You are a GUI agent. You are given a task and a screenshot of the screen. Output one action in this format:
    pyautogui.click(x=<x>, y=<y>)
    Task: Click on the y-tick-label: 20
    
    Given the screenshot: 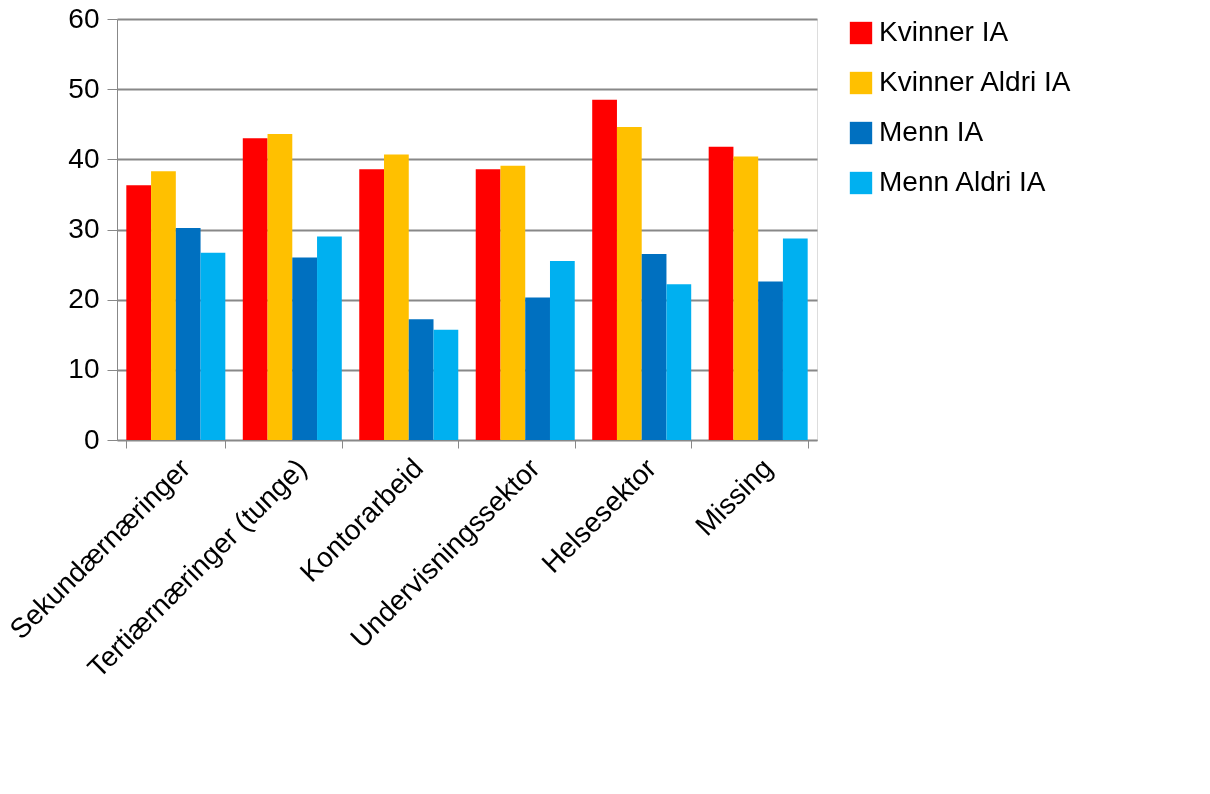 What is the action you would take?
    pyautogui.click(x=84, y=299)
    